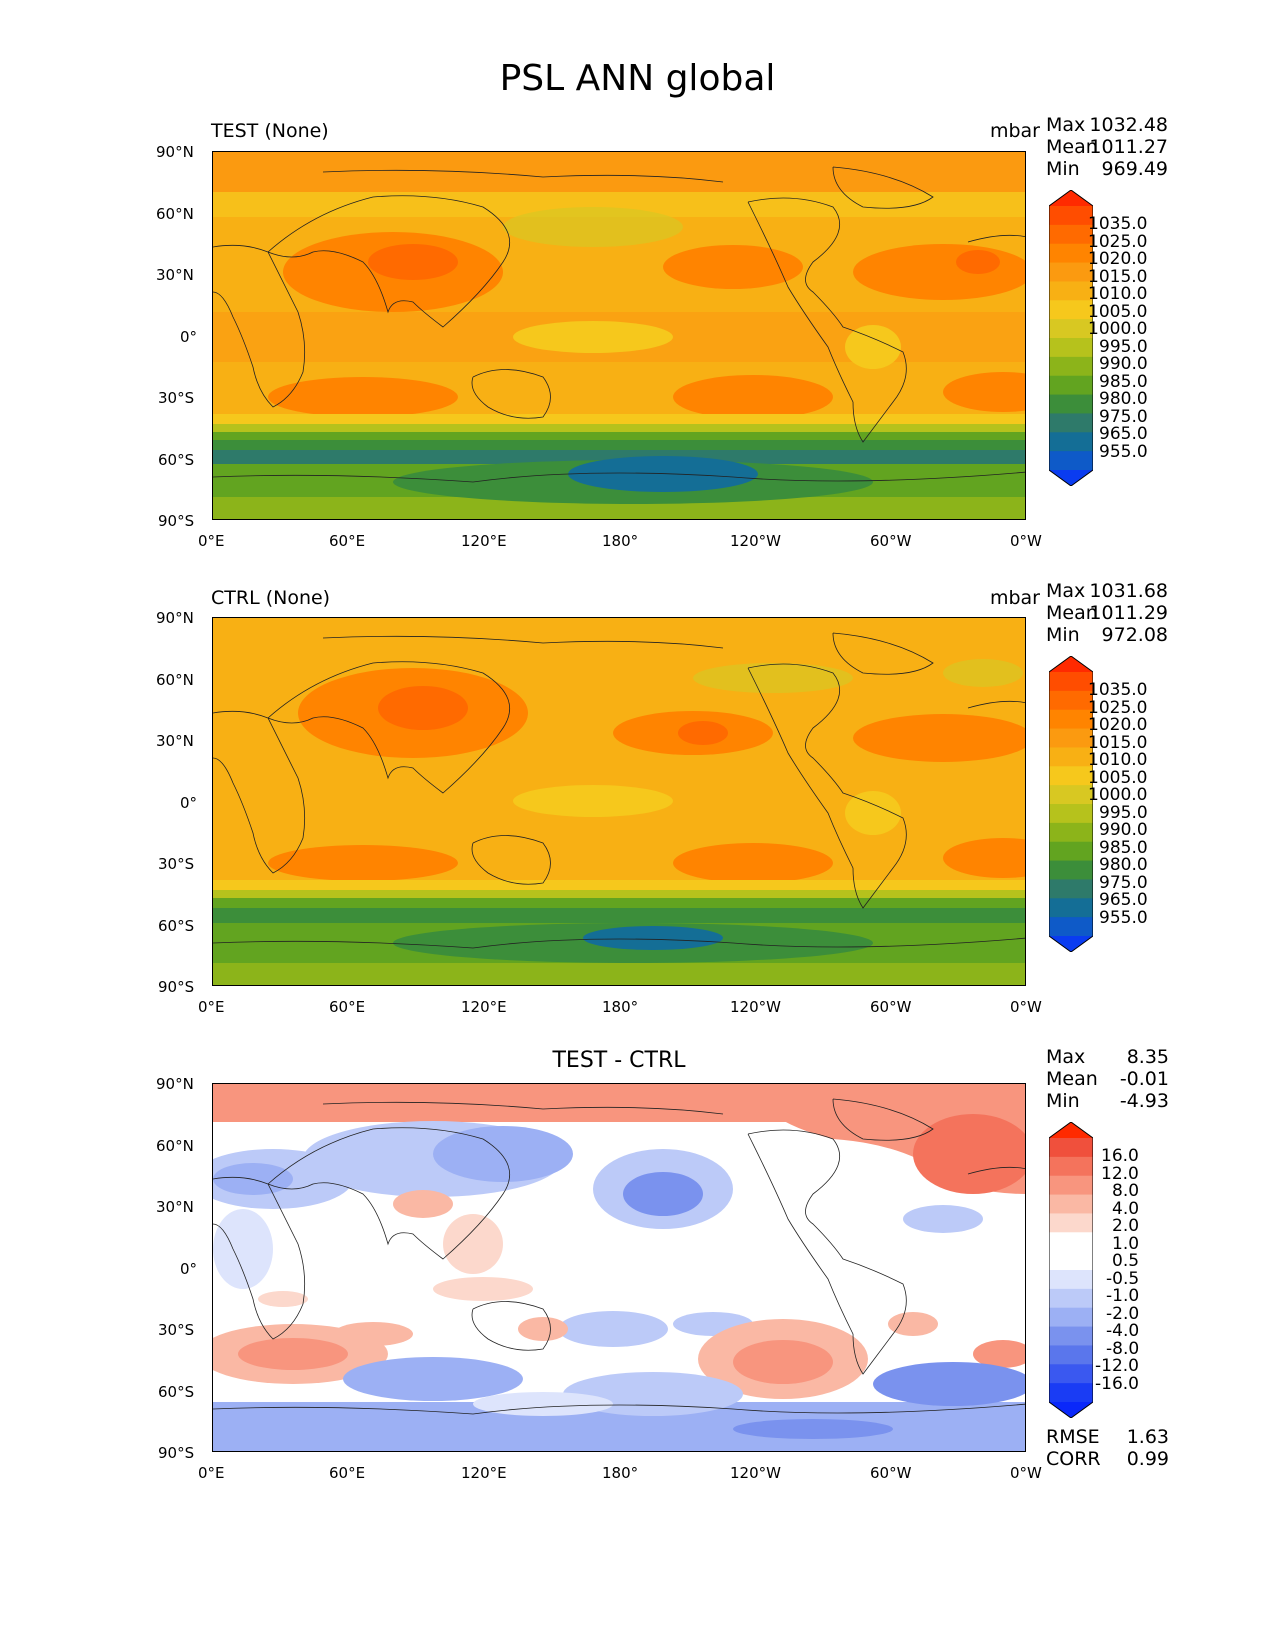 This screenshot has height=1650, width=1275. What do you see at coordinates (1123, 416) in the screenshot?
I see `colorbar-label: 975.0` at bounding box center [1123, 416].